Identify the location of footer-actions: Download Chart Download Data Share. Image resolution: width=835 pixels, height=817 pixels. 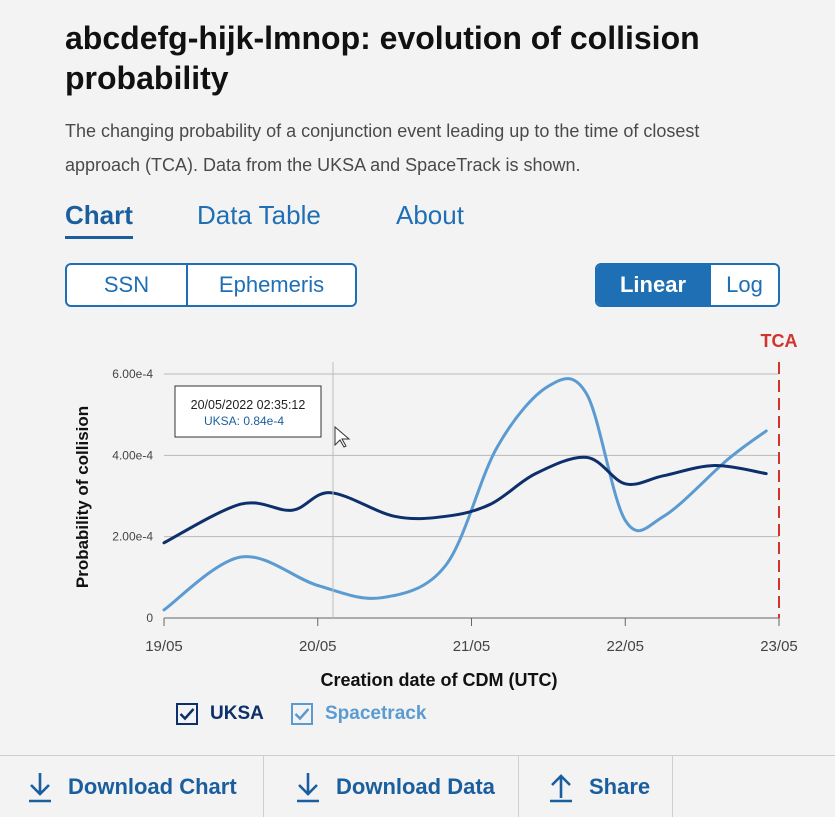
(417, 786).